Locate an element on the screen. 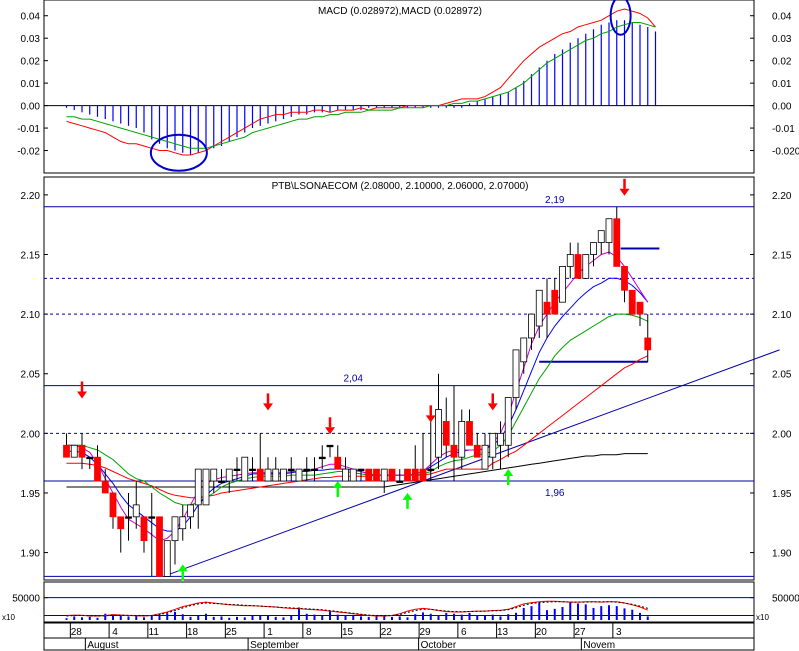 The height and width of the screenshot is (651, 799). volume-unit-label-left: x10 is located at coordinates (8, 617).